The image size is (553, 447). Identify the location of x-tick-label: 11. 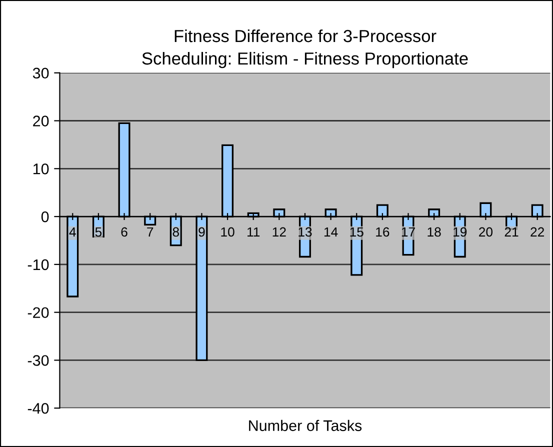
(254, 232).